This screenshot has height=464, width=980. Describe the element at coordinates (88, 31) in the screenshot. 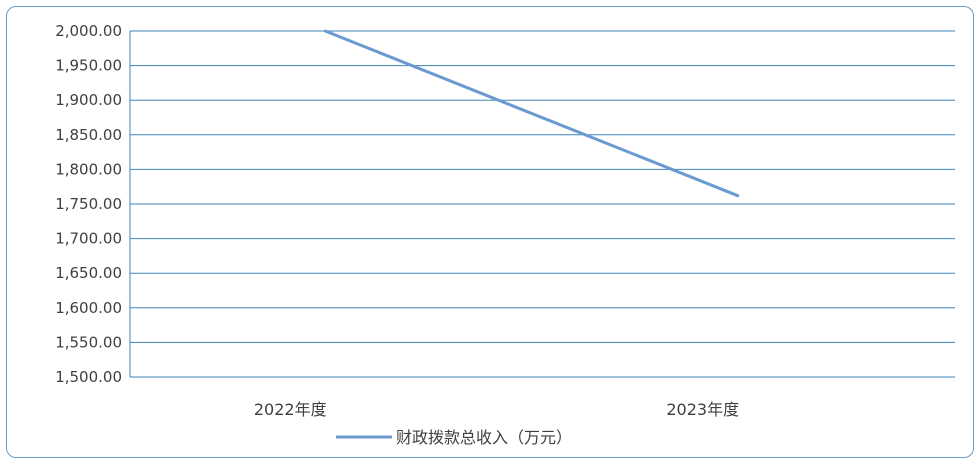

I see `y-tick-label: 2,000.00` at that location.